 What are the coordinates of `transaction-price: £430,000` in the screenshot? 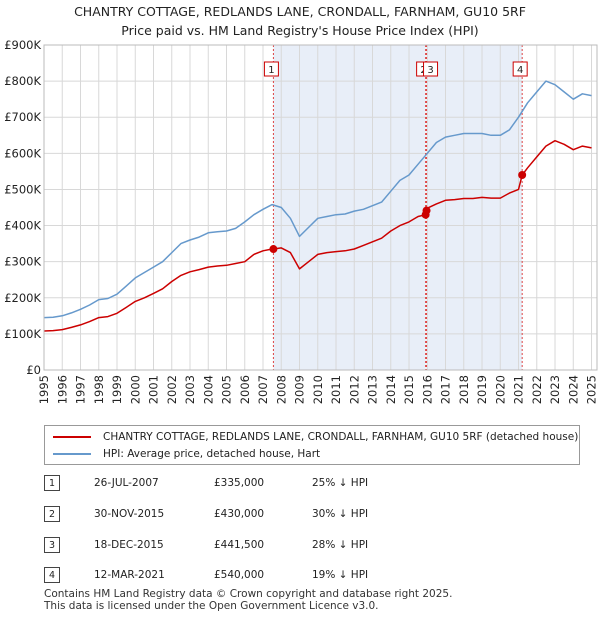 It's located at (239, 514).